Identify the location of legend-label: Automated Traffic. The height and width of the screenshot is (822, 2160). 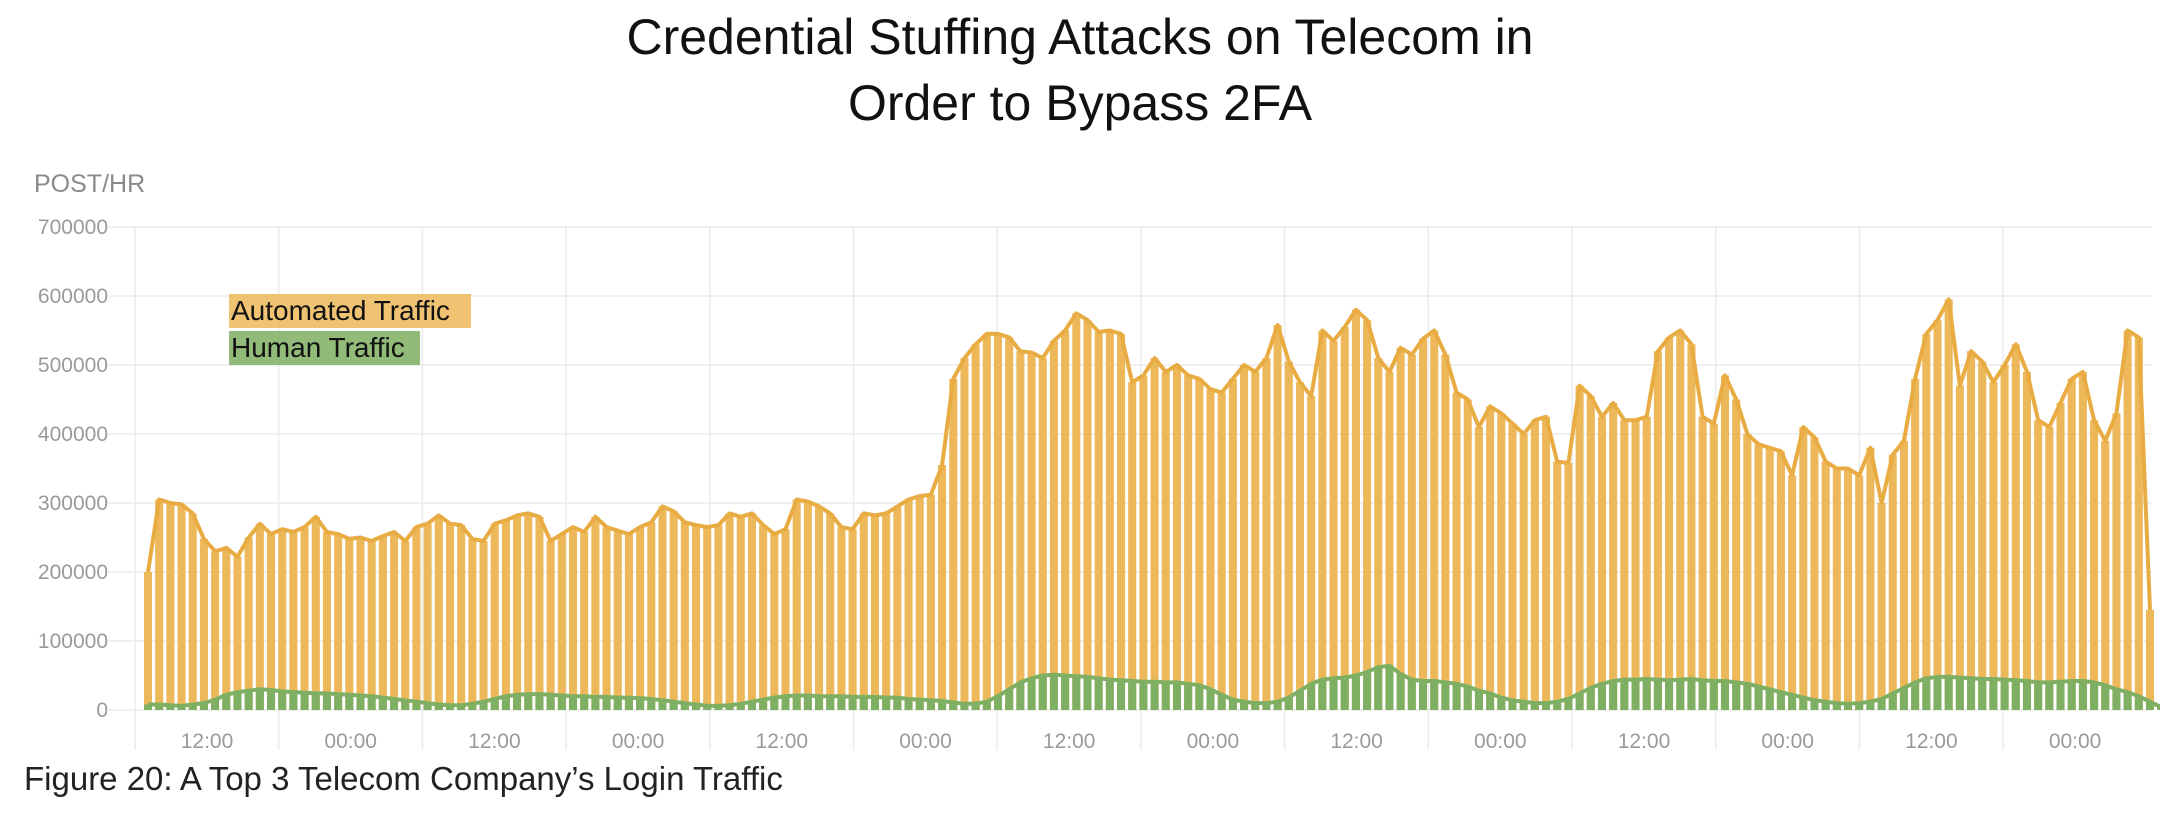
(340, 310).